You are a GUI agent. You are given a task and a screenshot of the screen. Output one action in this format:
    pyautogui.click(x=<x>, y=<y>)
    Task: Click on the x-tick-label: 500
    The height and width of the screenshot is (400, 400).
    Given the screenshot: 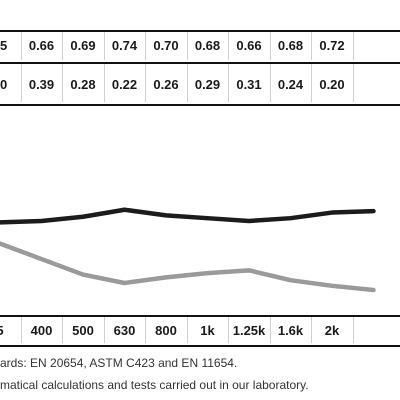 What is the action you would take?
    pyautogui.click(x=83, y=330)
    